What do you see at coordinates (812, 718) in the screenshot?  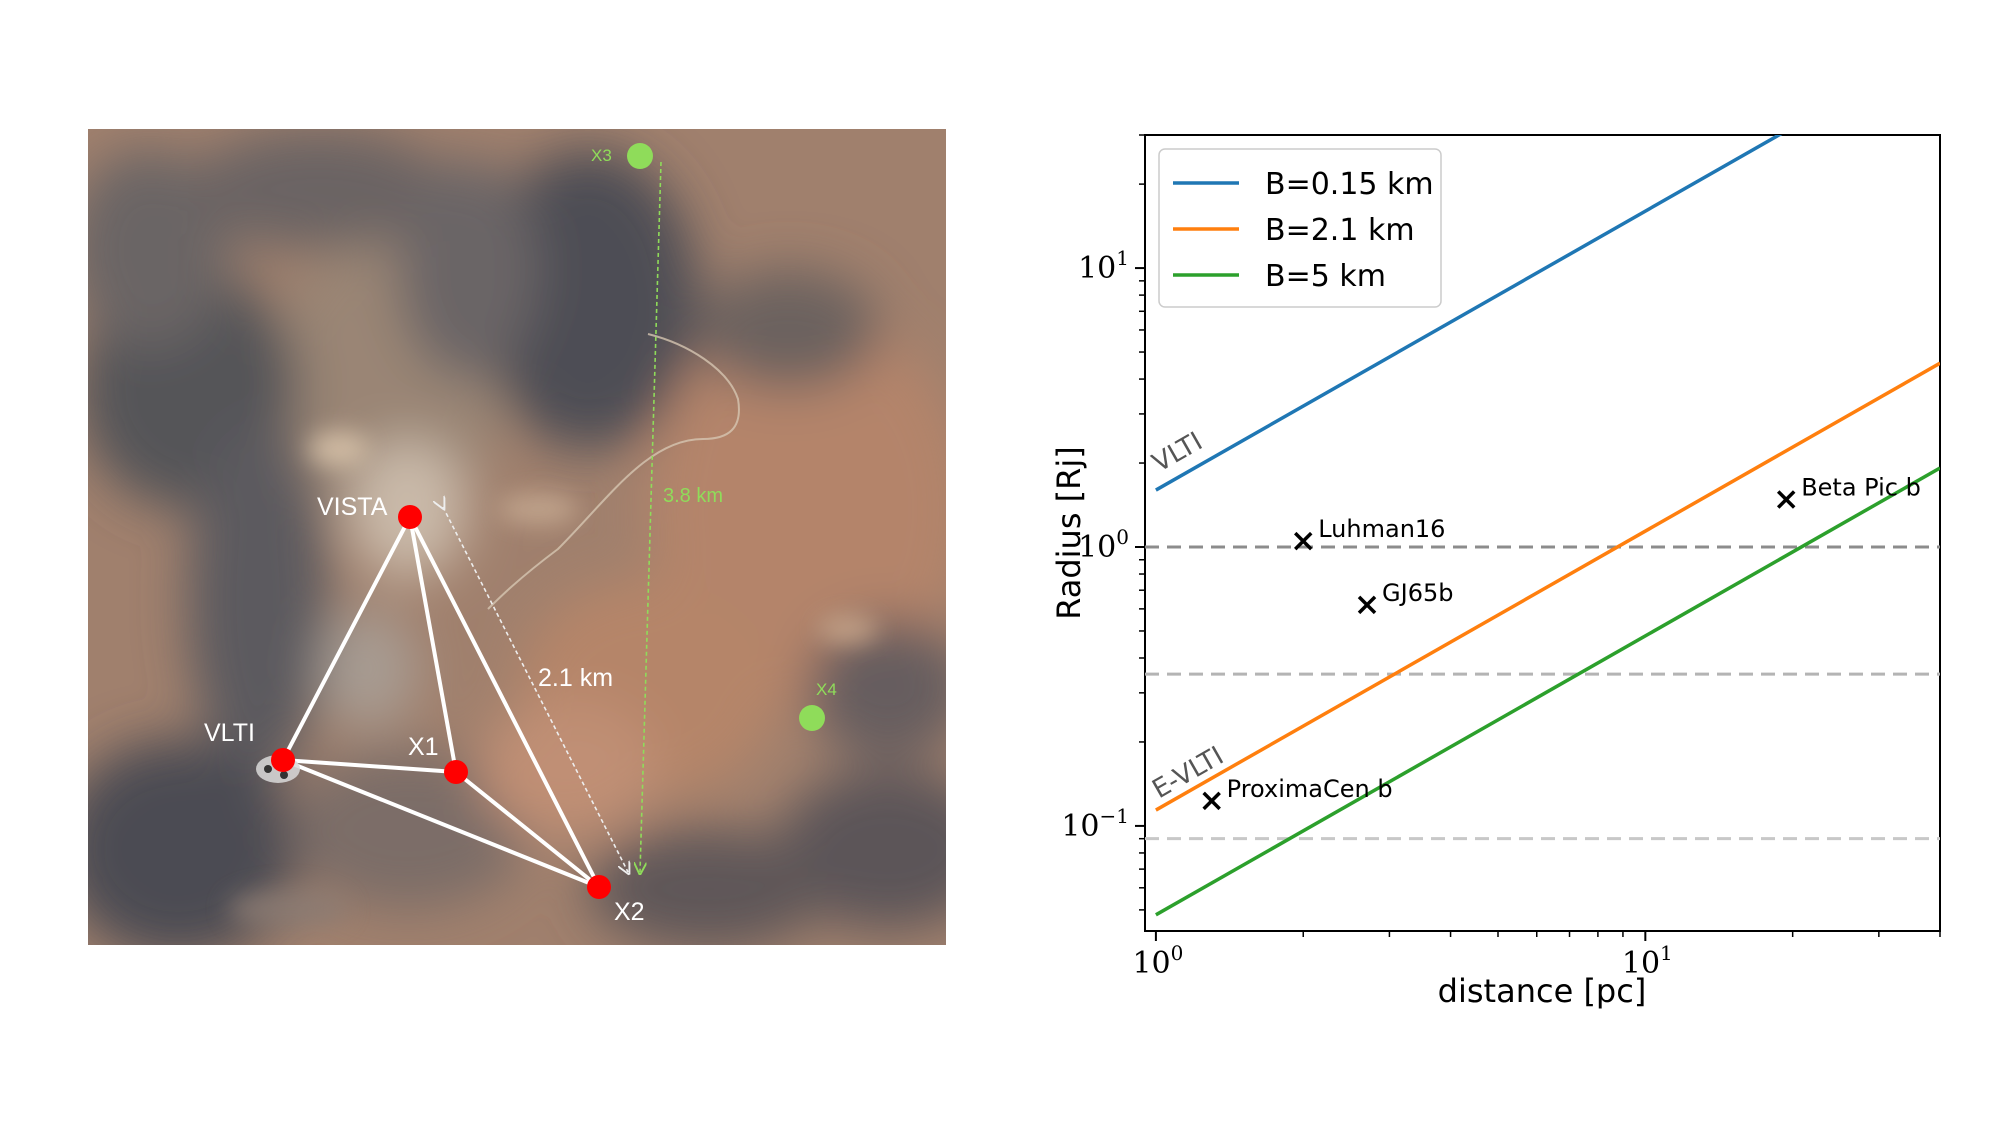 I see `site-marker-x4` at bounding box center [812, 718].